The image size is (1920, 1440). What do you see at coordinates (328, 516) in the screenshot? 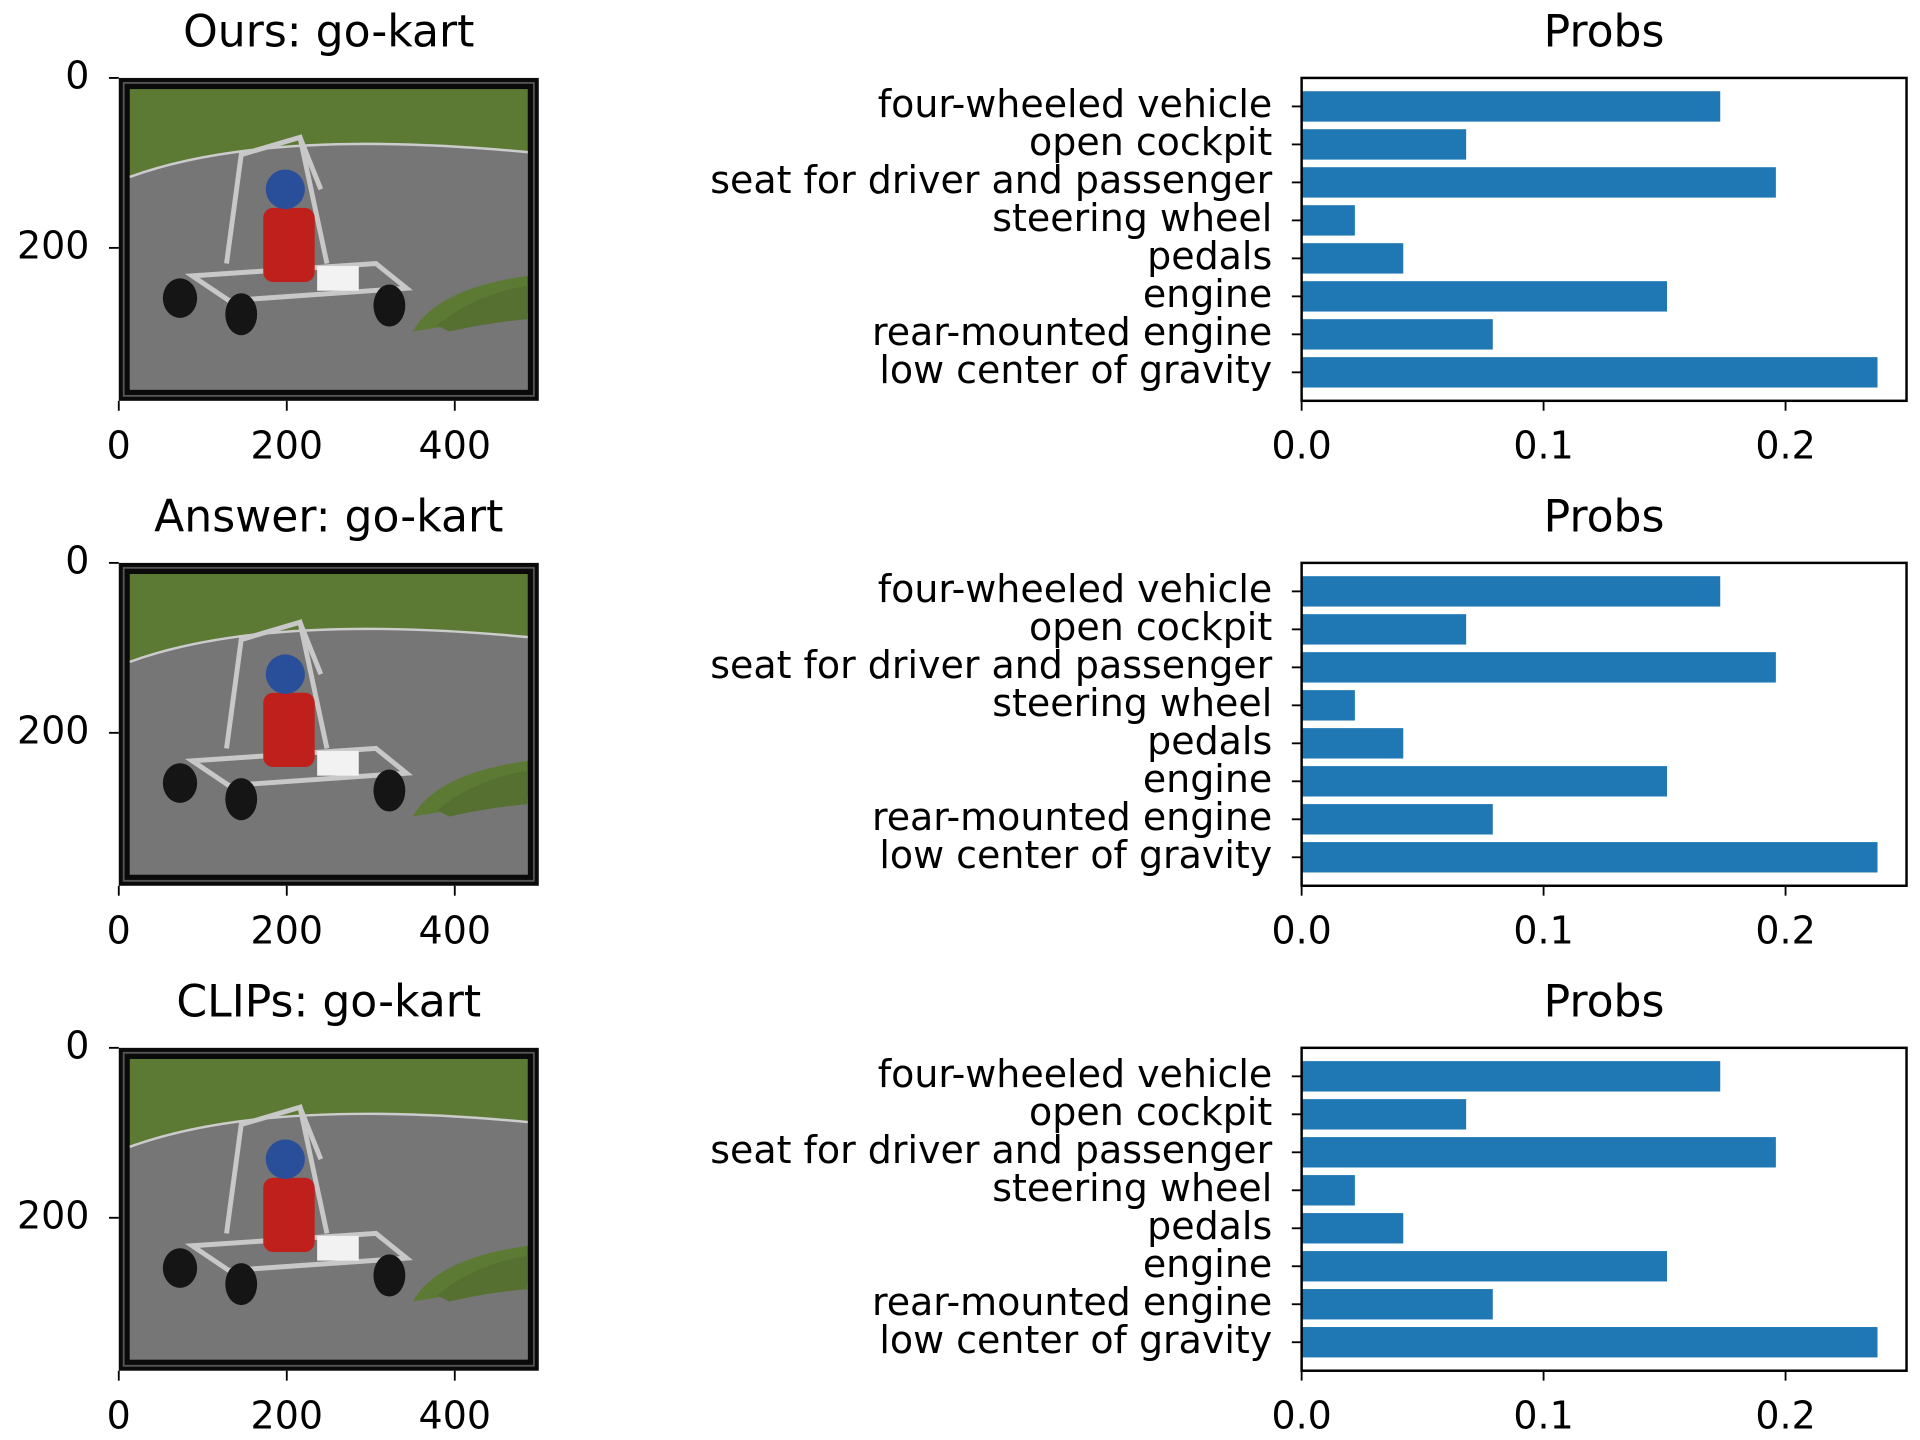
I see `panel-title: Answer: go-kart` at bounding box center [328, 516].